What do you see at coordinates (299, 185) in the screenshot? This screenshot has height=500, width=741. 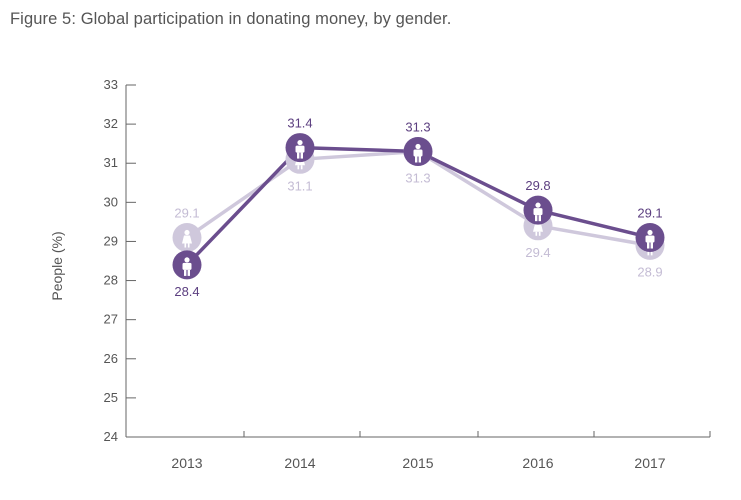 I see `women-value-label: 31.1` at bounding box center [299, 185].